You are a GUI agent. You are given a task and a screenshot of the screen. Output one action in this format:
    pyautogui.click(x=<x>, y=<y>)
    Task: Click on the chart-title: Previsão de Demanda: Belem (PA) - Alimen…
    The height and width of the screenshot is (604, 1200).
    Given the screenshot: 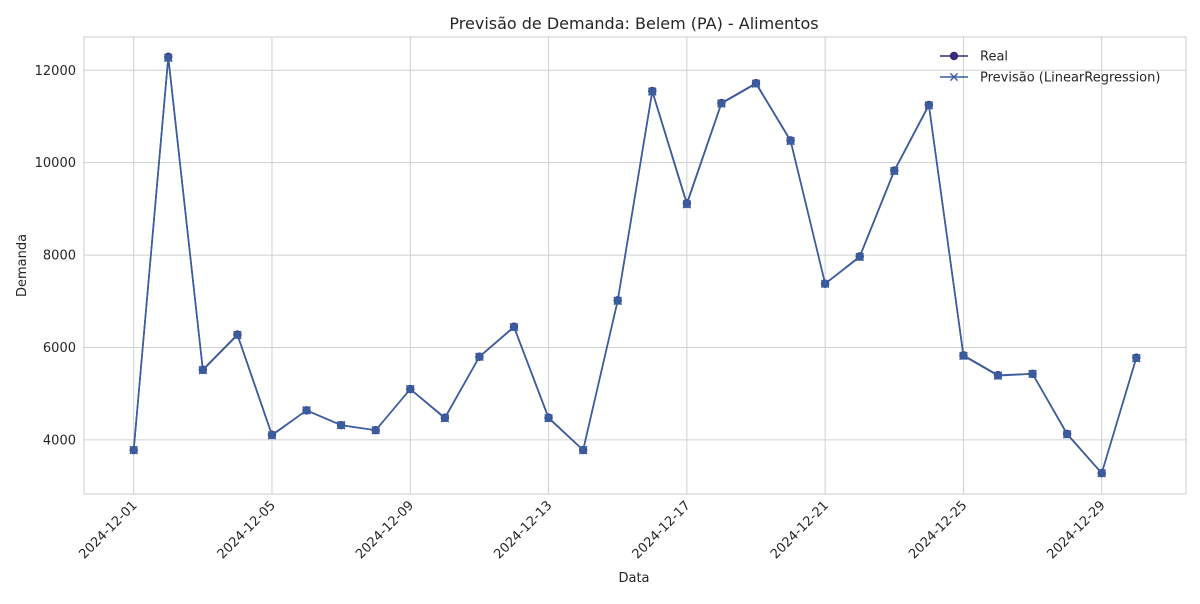 What is the action you would take?
    pyautogui.click(x=633, y=23)
    